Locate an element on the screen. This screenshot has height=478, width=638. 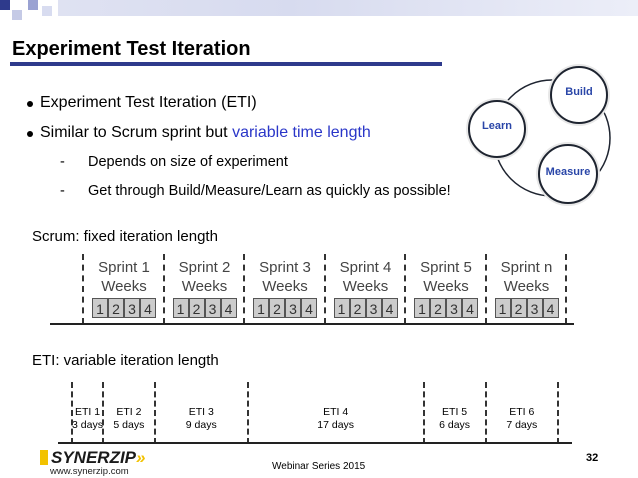
eti-iteration: ETI 4 17 days is located at coordinates (336, 419).